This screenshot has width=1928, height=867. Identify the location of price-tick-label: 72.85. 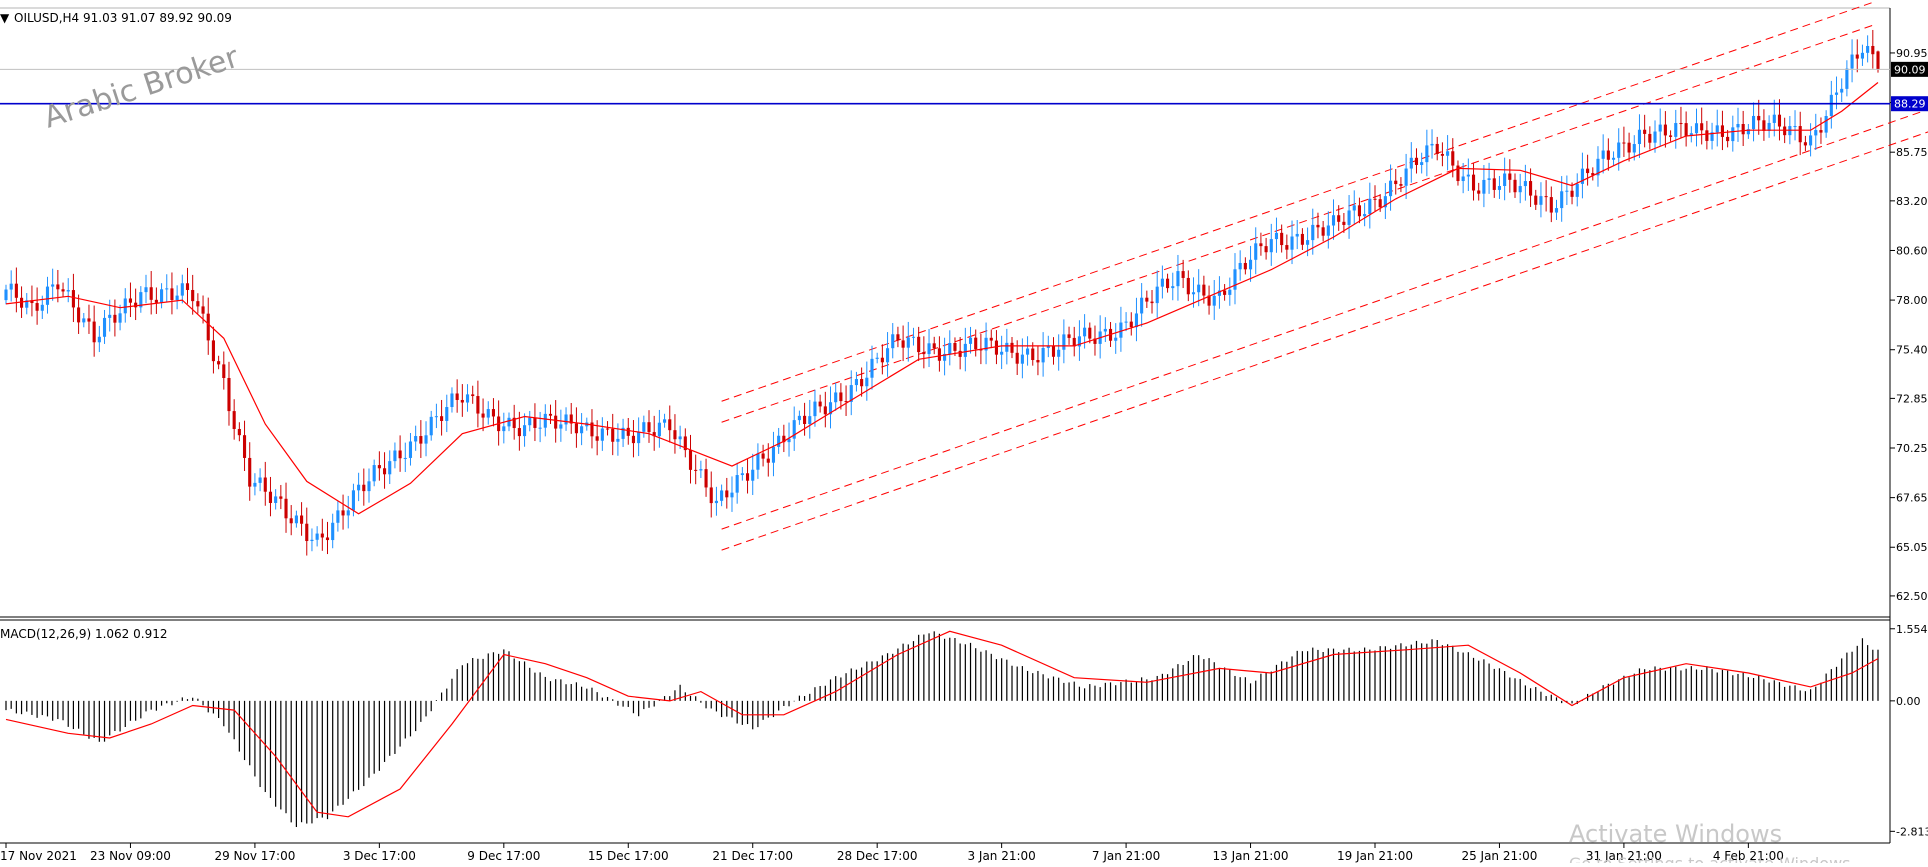
(1912, 398).